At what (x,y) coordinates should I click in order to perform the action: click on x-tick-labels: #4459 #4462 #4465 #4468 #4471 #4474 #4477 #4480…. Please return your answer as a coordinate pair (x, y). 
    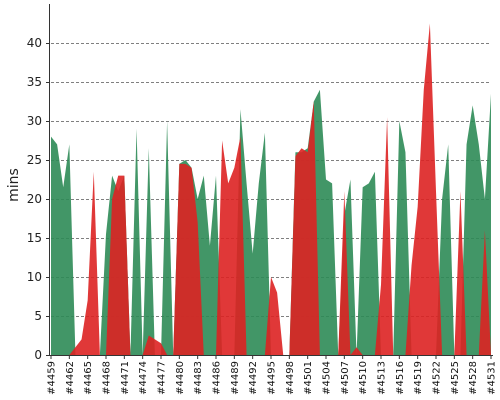
    Looking at the image, I should click on (272, 375).